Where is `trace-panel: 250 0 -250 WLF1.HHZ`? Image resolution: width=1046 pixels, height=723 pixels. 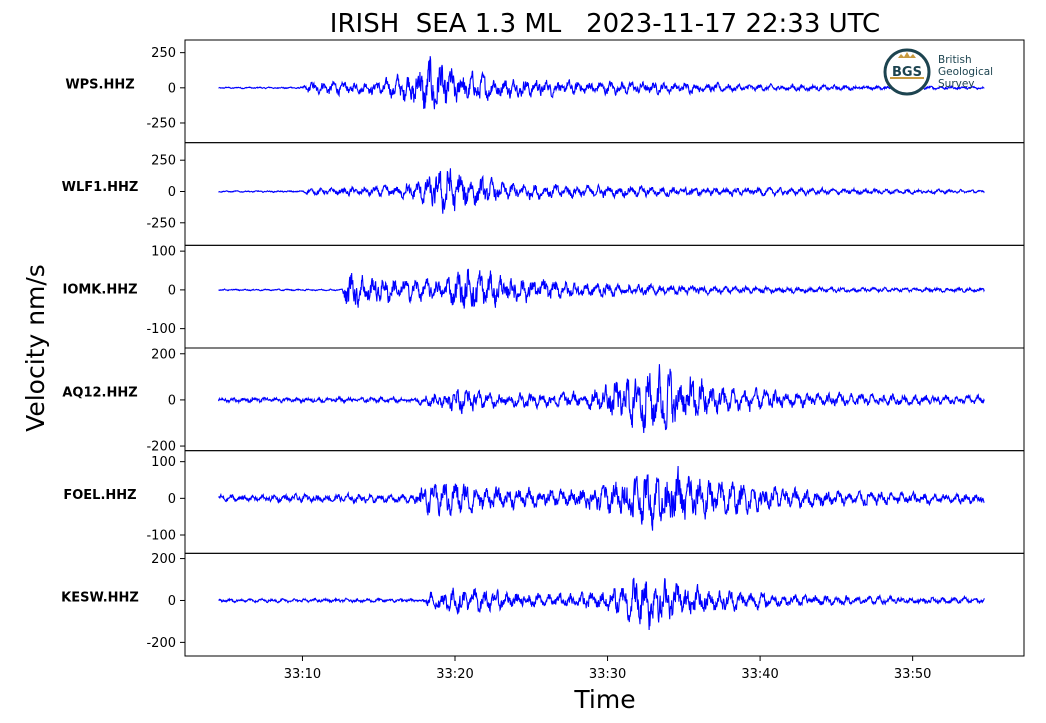 trace-panel: 250 0 -250 WLF1.HHZ is located at coordinates (543, 194).